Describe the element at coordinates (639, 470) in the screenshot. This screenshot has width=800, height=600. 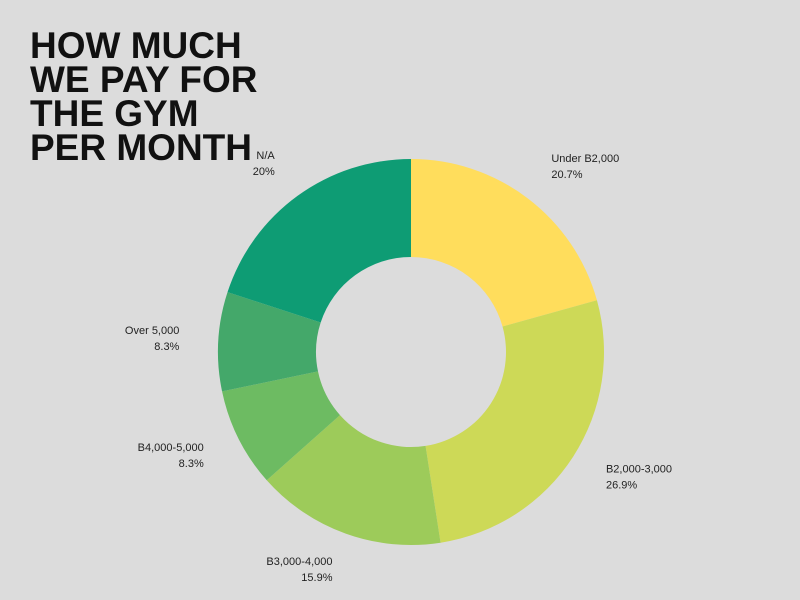
I see `slice-label: B2,000-3,000` at that location.